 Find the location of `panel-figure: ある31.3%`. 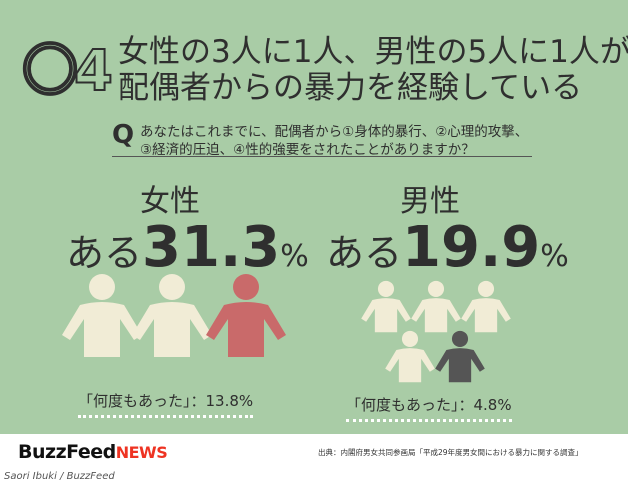

panel-figure: ある31.3% is located at coordinates (187, 247).